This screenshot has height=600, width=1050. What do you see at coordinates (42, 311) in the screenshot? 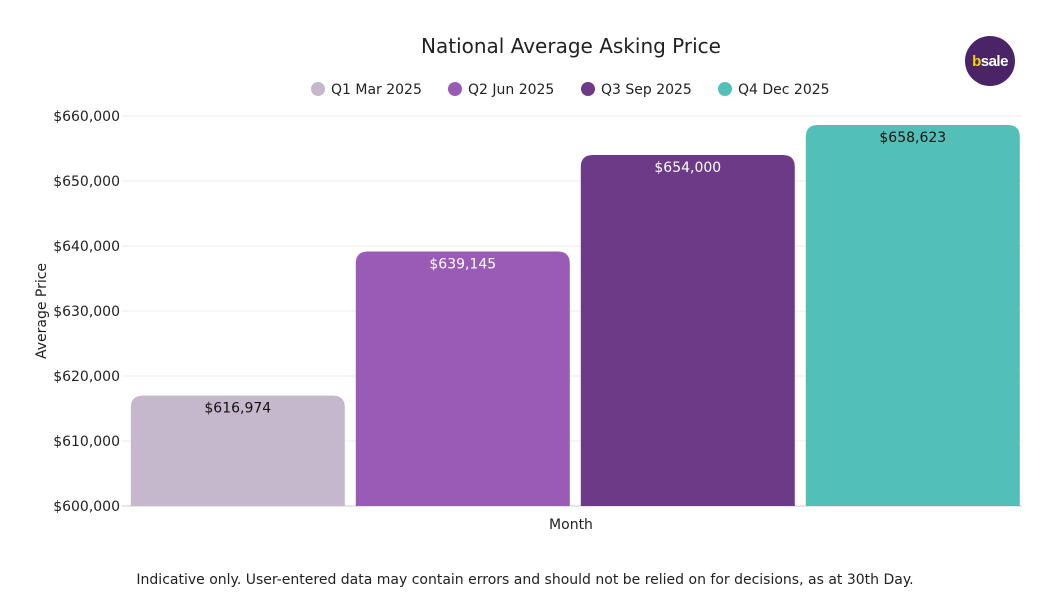
I see `y-axis-label: Average Price` at bounding box center [42, 311].